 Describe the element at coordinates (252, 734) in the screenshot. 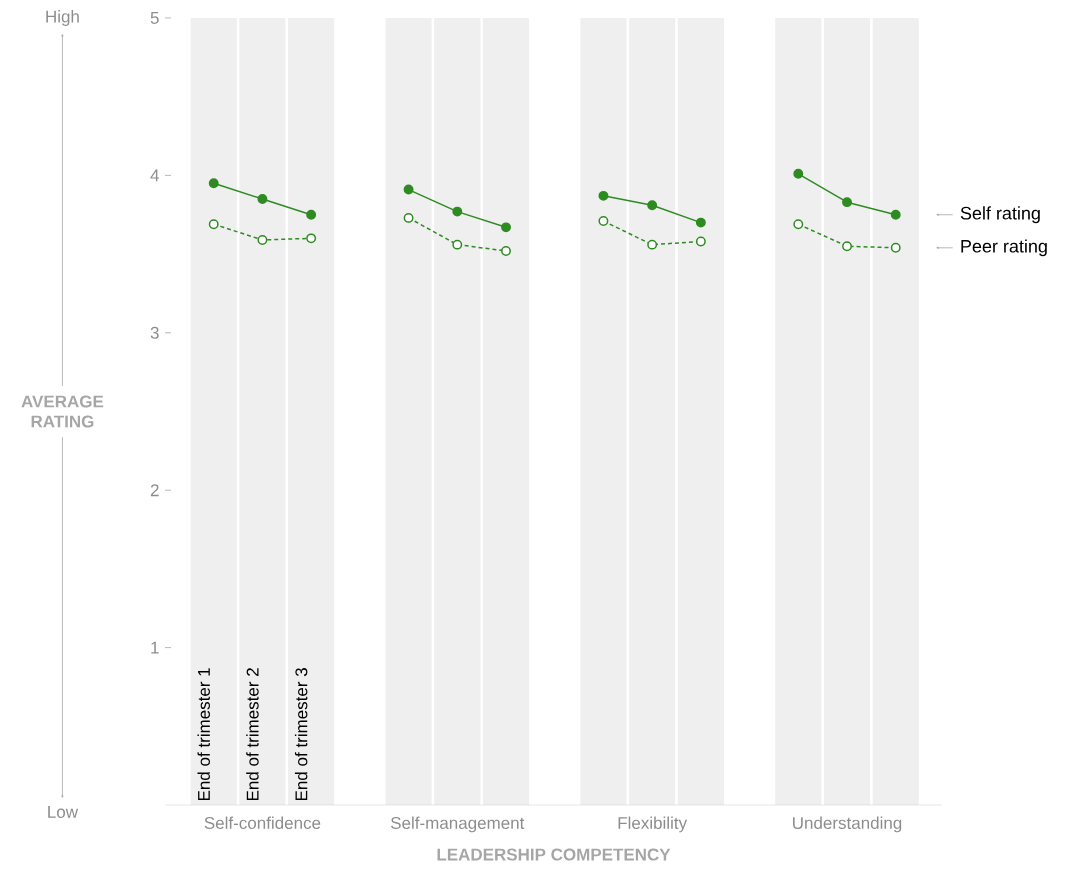

I see `x-tick-label: End of trimester 2` at that location.